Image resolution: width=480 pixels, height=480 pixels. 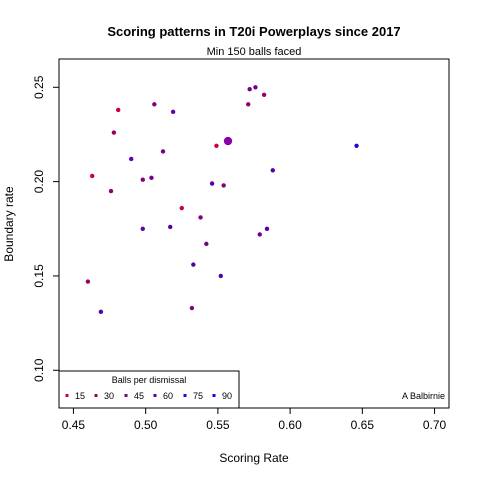 I want to click on x-tick-label-0: 0.45, so click(x=74, y=425).